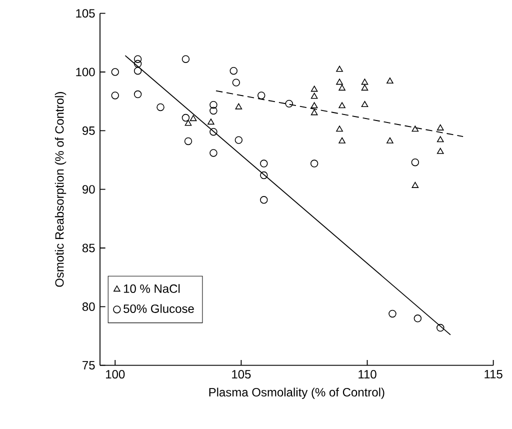  Describe the element at coordinates (88, 365) in the screenshot. I see `y-tick-label: 75` at that location.